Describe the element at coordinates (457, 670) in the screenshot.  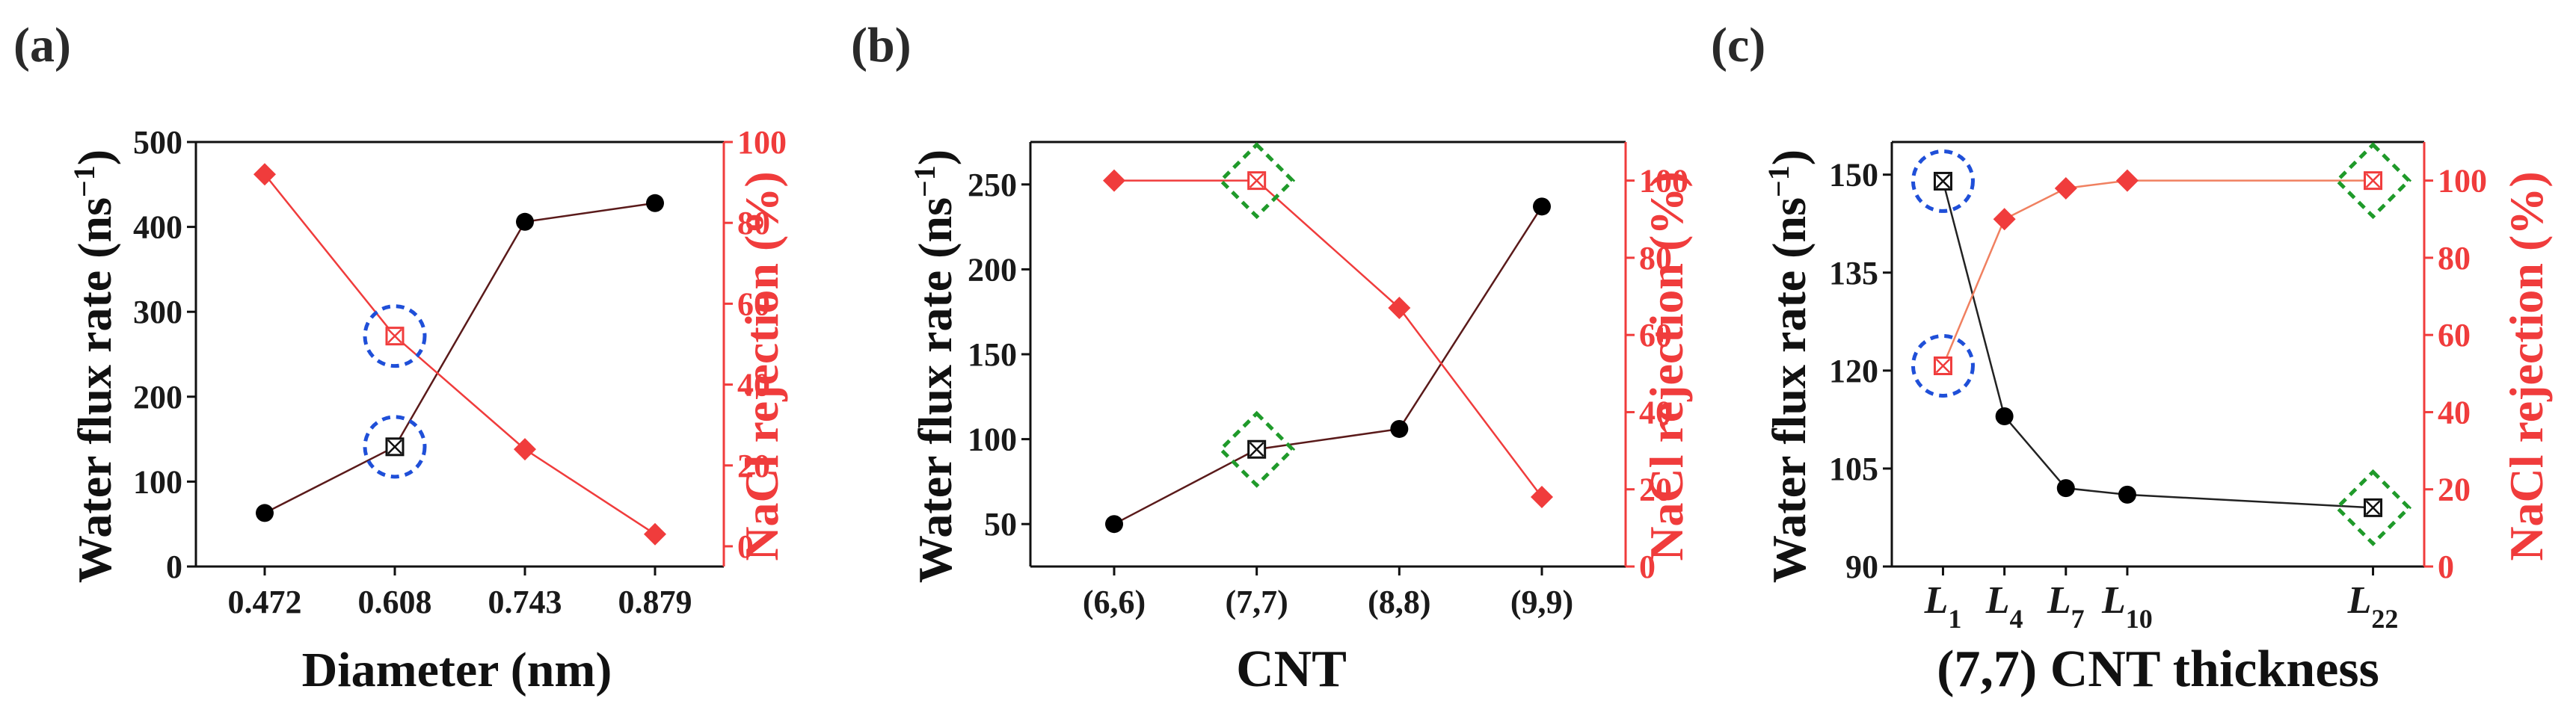
I see `x-axis-label-a: Diameter (nm)` at that location.